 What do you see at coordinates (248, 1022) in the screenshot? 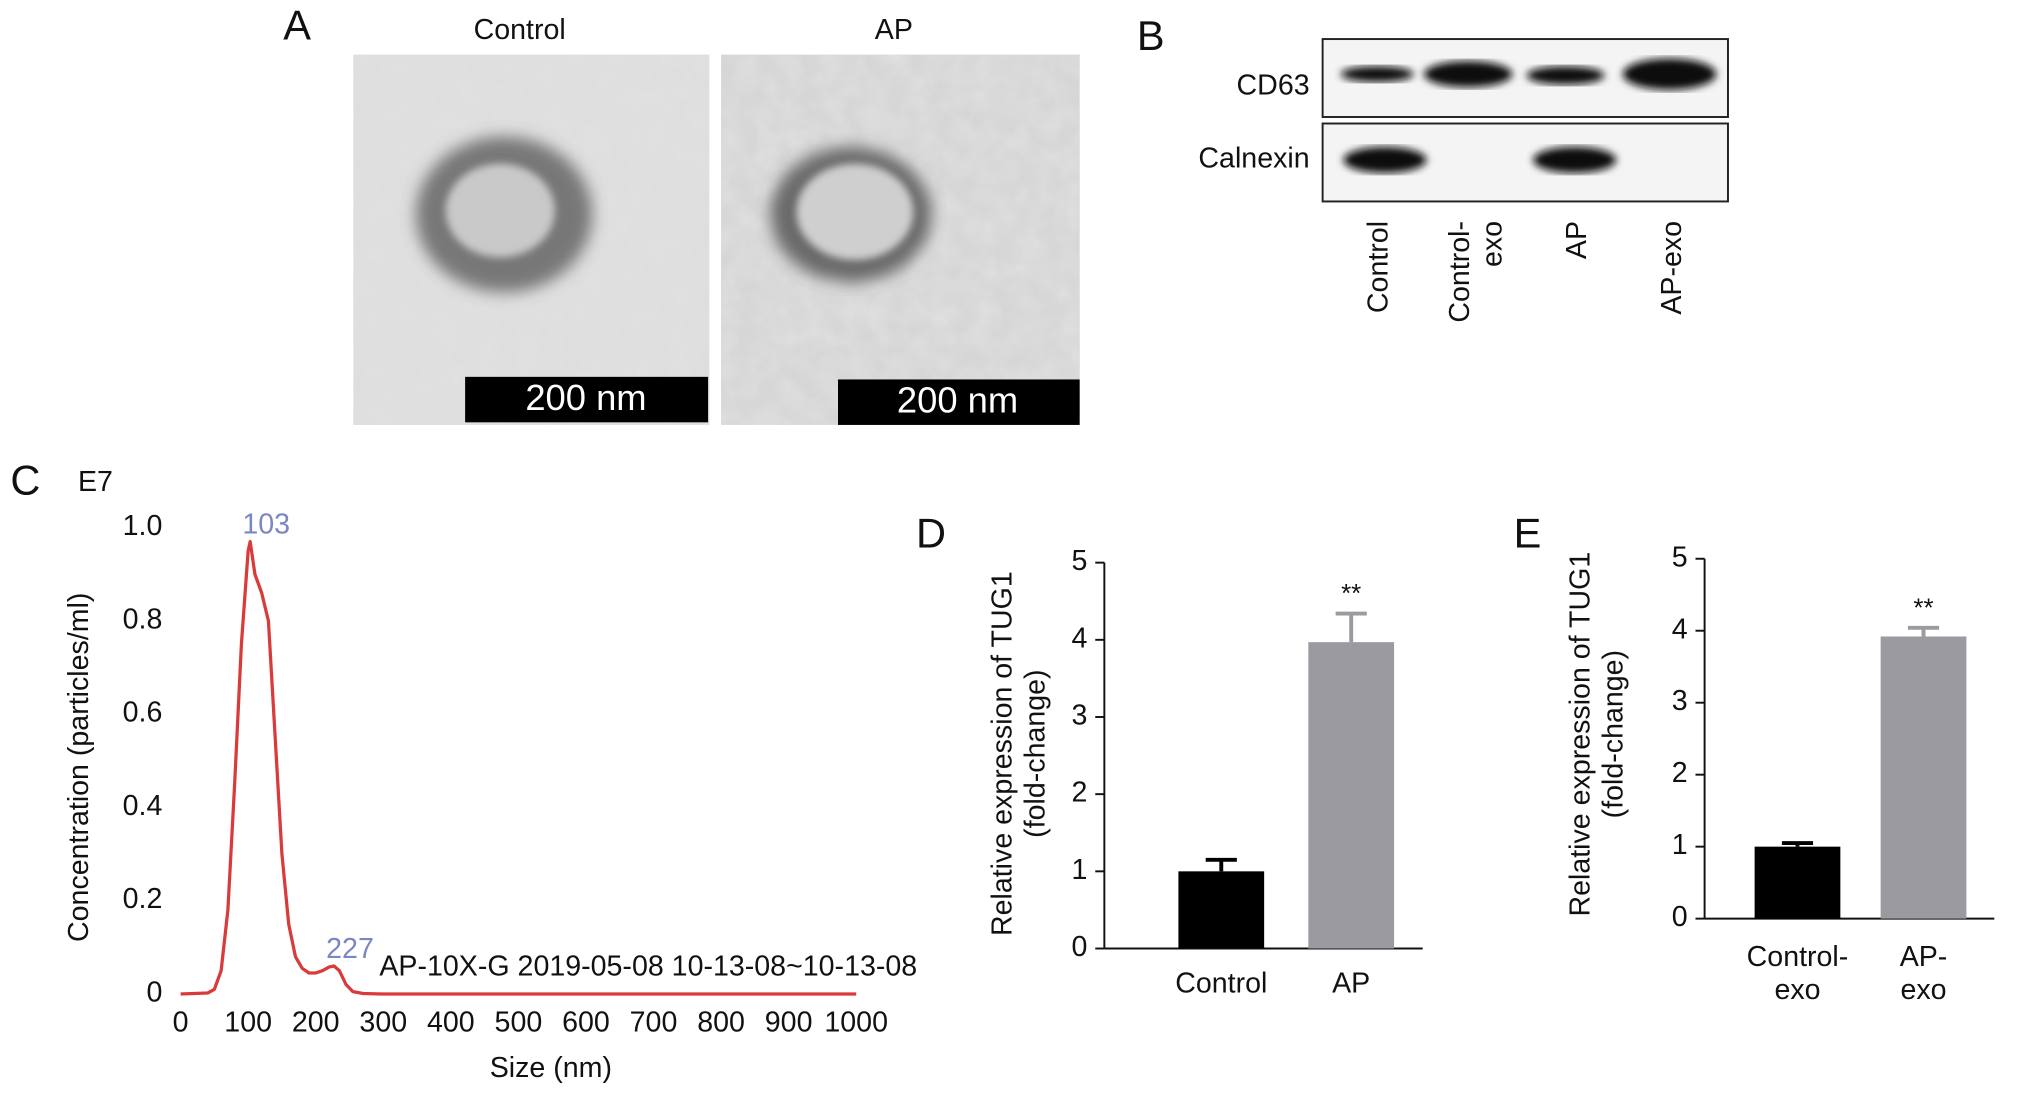
I see `x-tick-label: 100` at bounding box center [248, 1022].